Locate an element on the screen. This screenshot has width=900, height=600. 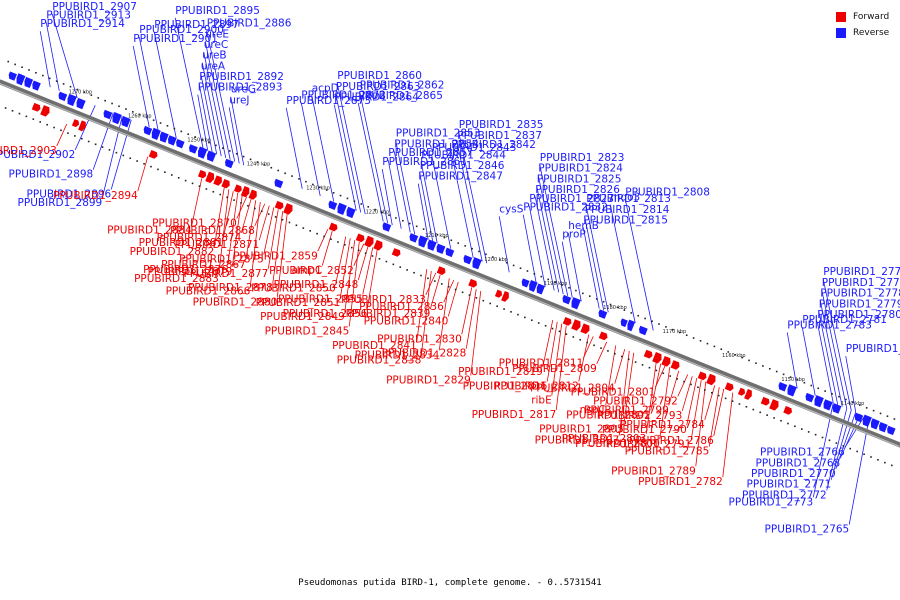
forward-gene-label: PPUBIRD1_2903 is located at coordinates (28, 151).